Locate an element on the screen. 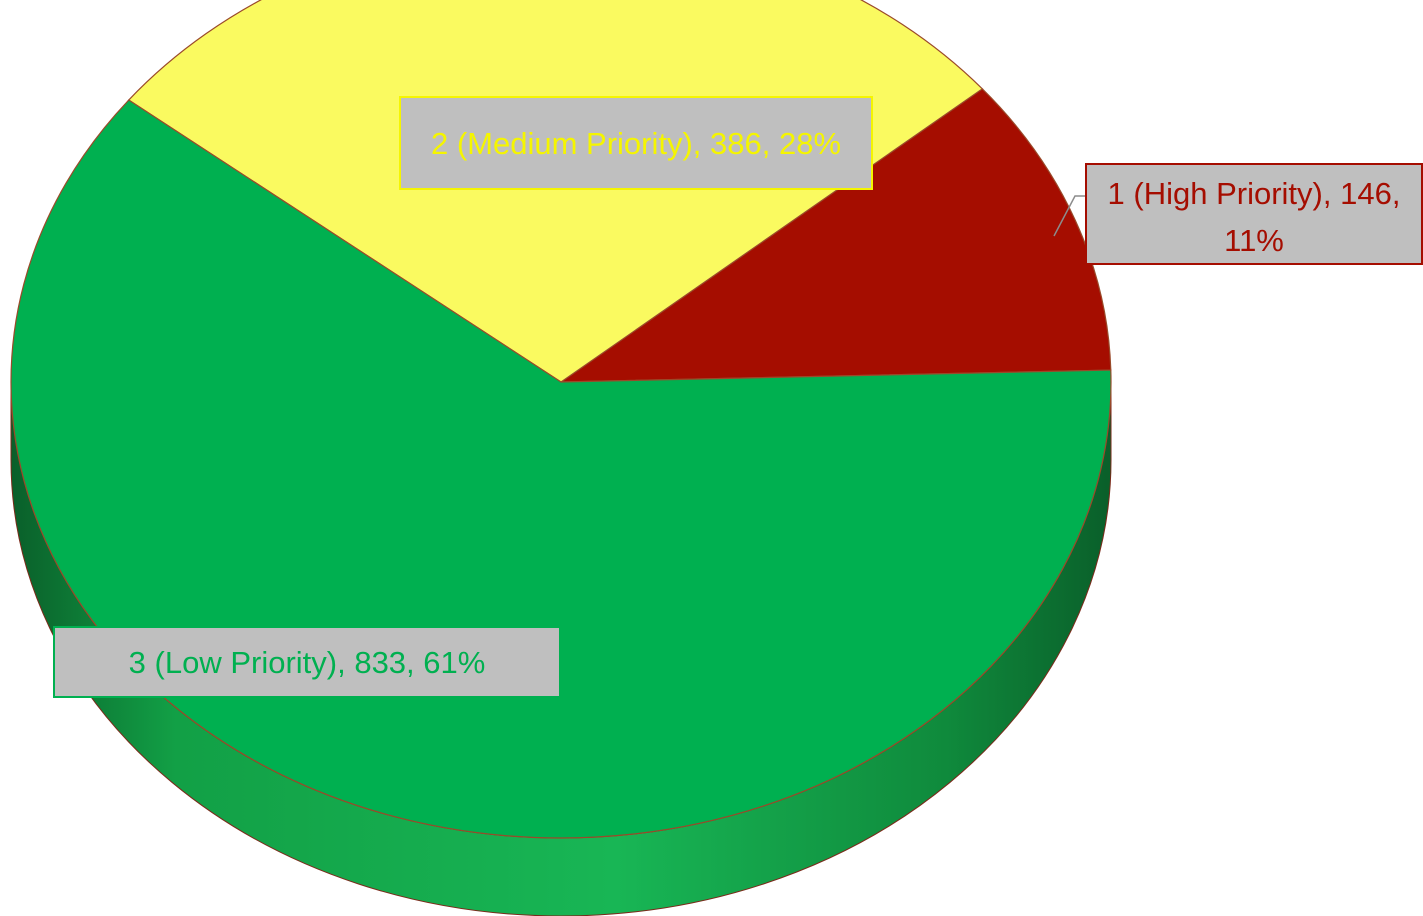 The height and width of the screenshot is (916, 1423). data-label-text-3-1: 3 (Low Priority), 833, 61% is located at coordinates (307, 662).